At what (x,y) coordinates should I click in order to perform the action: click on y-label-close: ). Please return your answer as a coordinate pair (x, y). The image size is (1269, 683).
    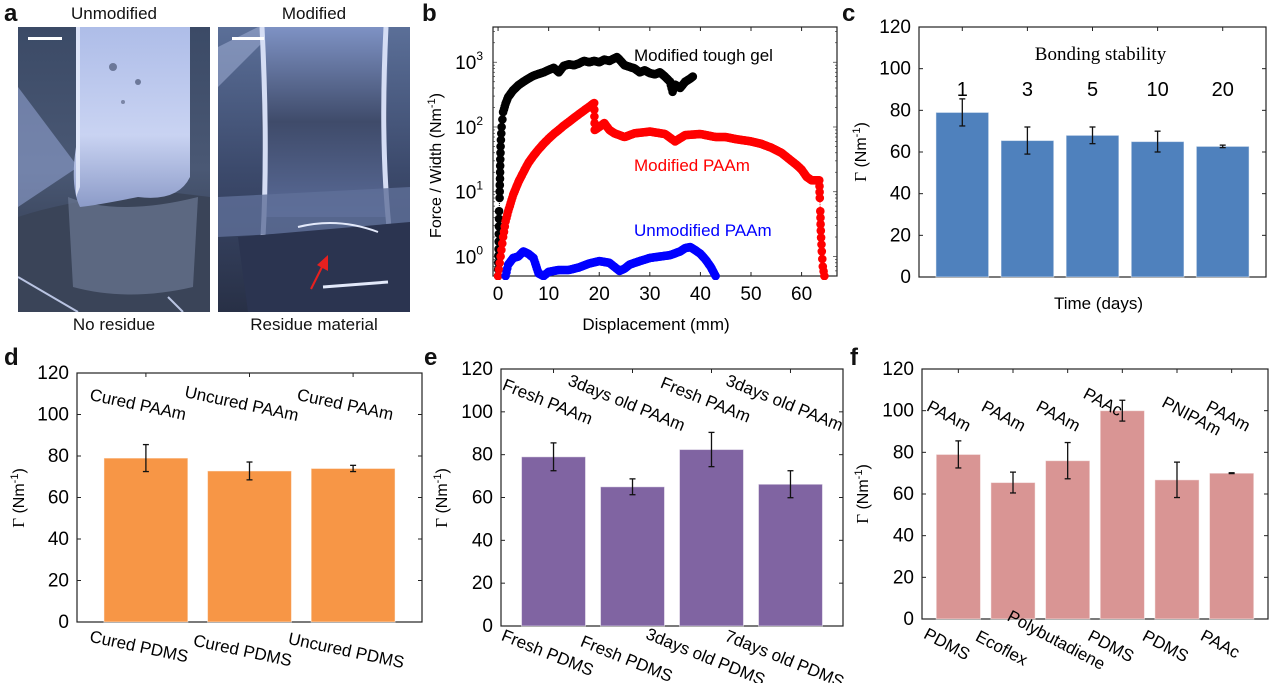
    Looking at the image, I should click on (436, 95).